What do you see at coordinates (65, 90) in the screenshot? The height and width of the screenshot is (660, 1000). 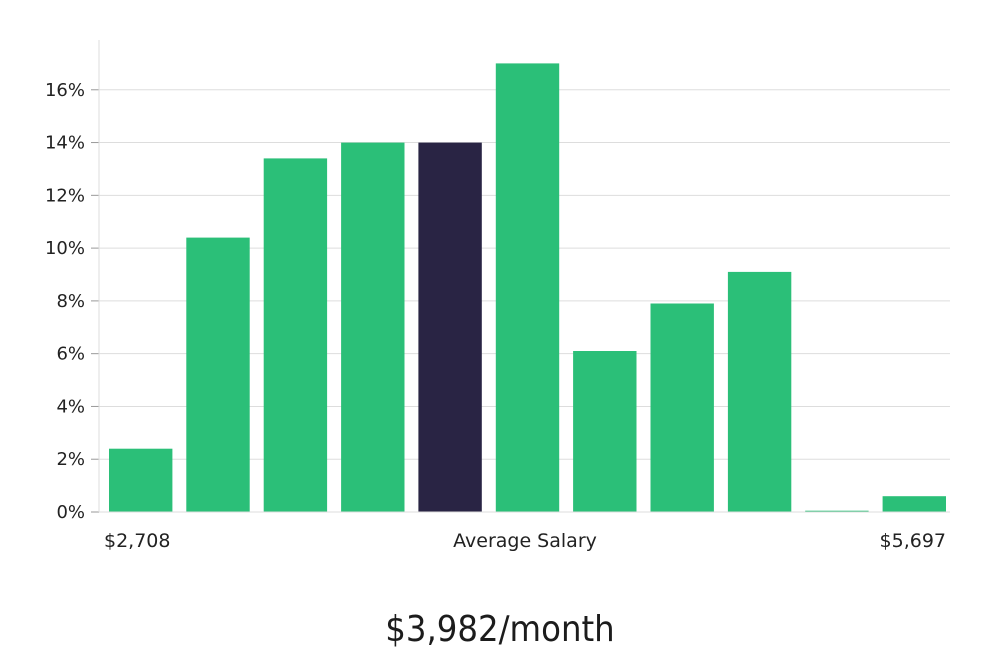 I see `y-tick-label: 16%` at bounding box center [65, 90].